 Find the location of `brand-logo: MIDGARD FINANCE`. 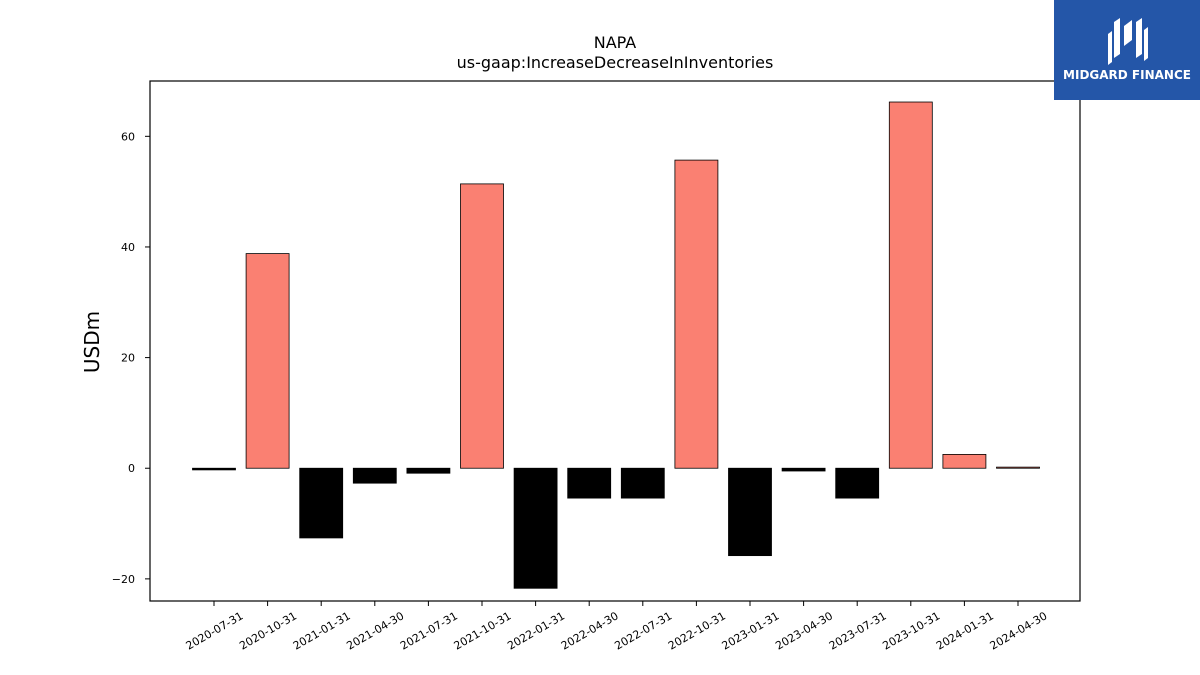

brand-logo: MIDGARD FINANCE is located at coordinates (1127, 50).